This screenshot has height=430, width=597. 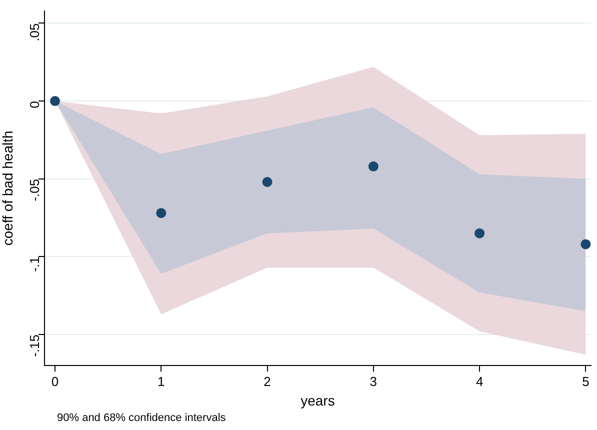 I want to click on x-tick-label: 2, so click(x=267, y=381).